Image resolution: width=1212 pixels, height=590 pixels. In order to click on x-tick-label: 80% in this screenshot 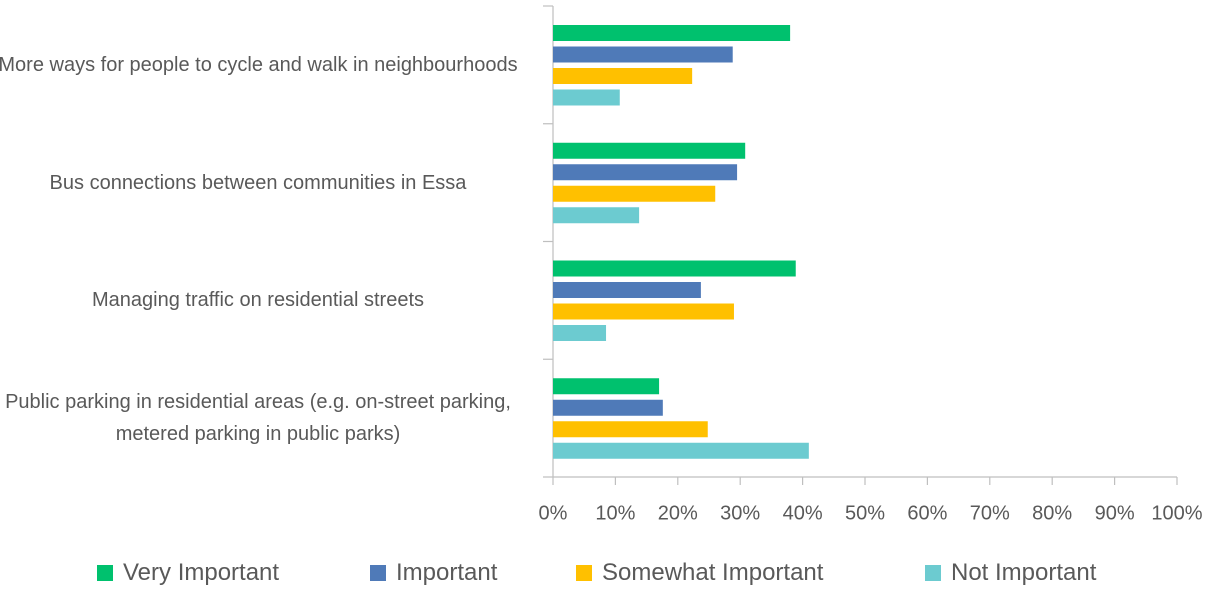, I will do `click(1052, 513)`.